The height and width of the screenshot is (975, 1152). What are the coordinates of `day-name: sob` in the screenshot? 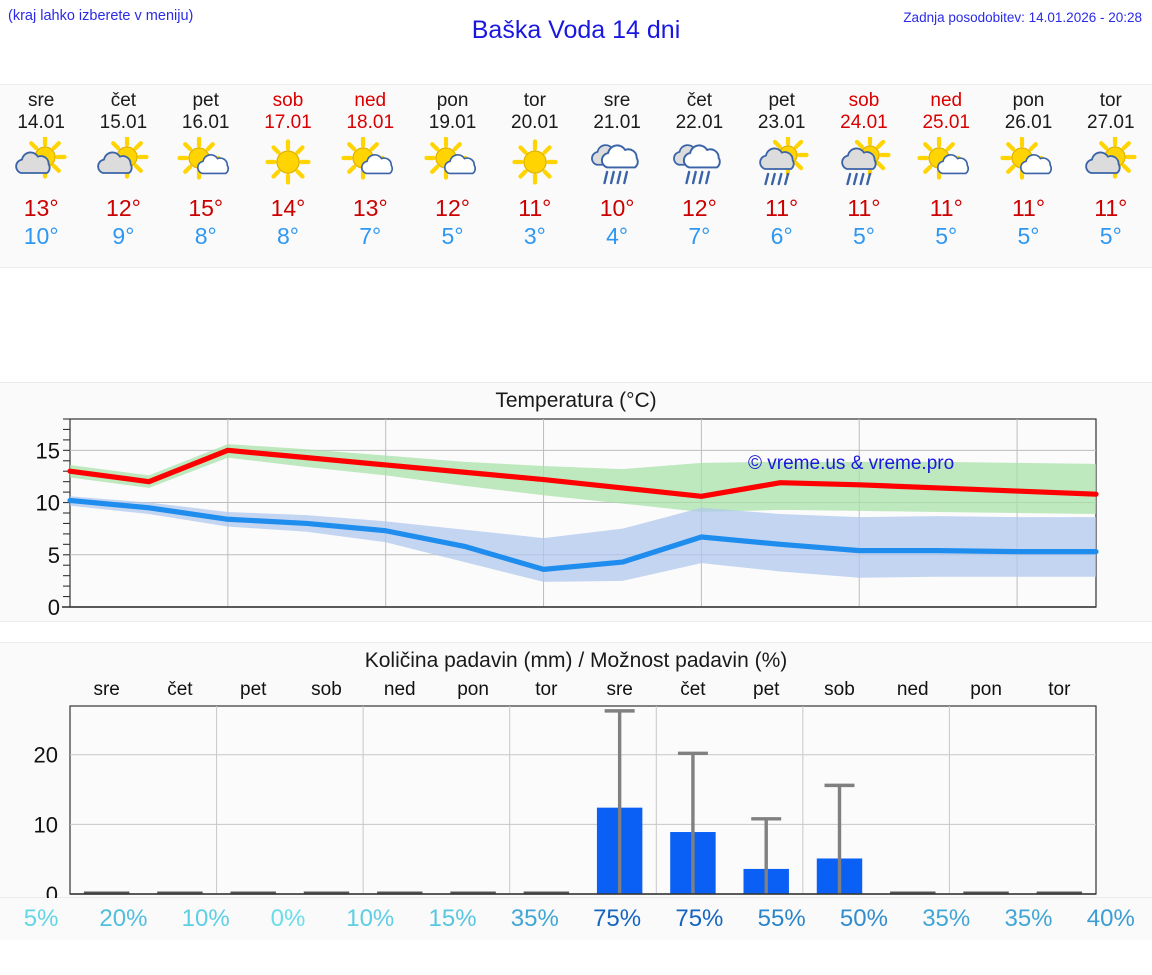 It's located at (288, 100).